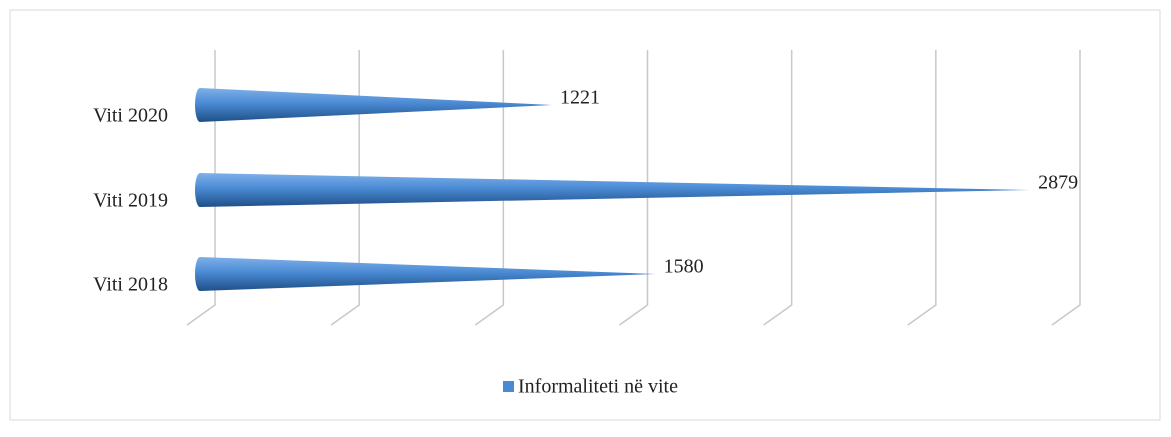 This screenshot has width=1171, height=437. Describe the element at coordinates (130, 116) in the screenshot. I see `y-tick-label: Viti 2020` at that location.